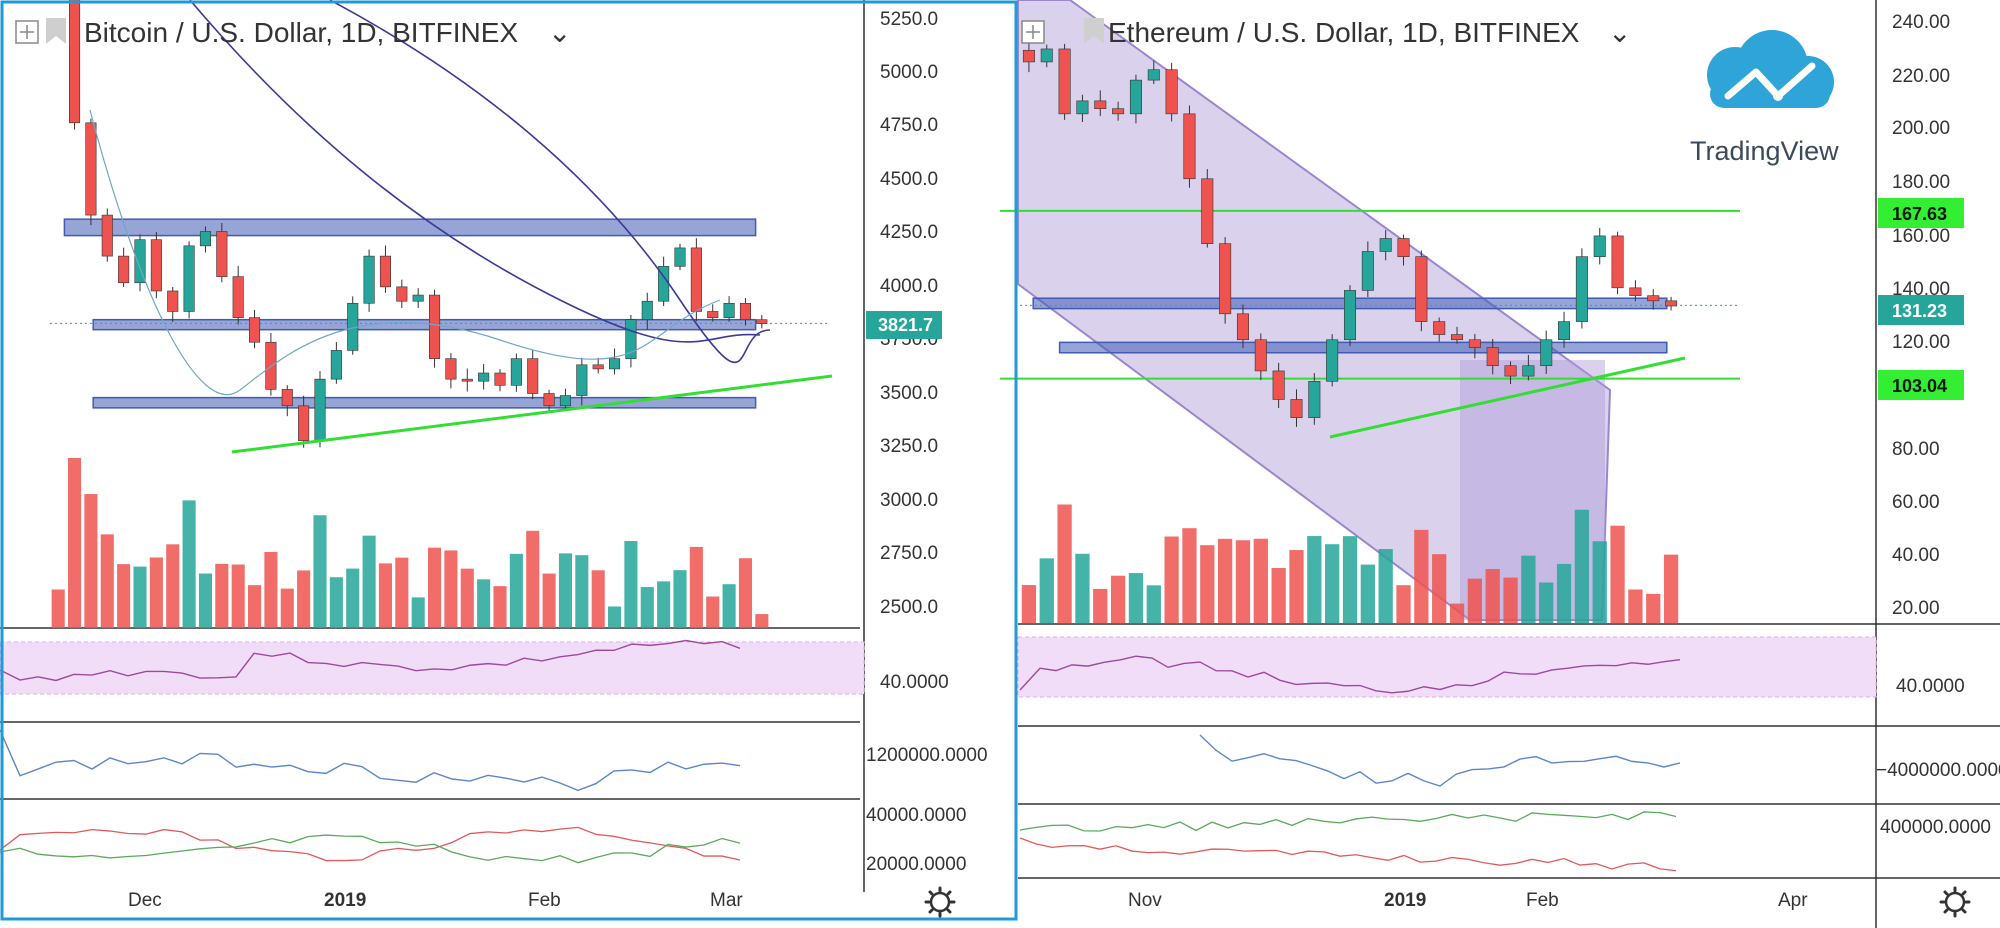 The width and height of the screenshot is (2000, 928). What do you see at coordinates (909, 607) in the screenshot?
I see `left-tick-2500: 2500.0` at bounding box center [909, 607].